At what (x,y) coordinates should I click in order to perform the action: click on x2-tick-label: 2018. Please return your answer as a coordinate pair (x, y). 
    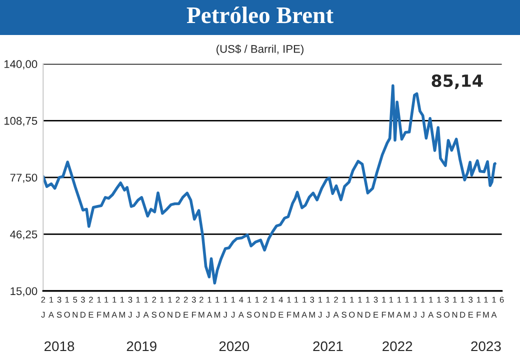
    Looking at the image, I should click on (59, 346).